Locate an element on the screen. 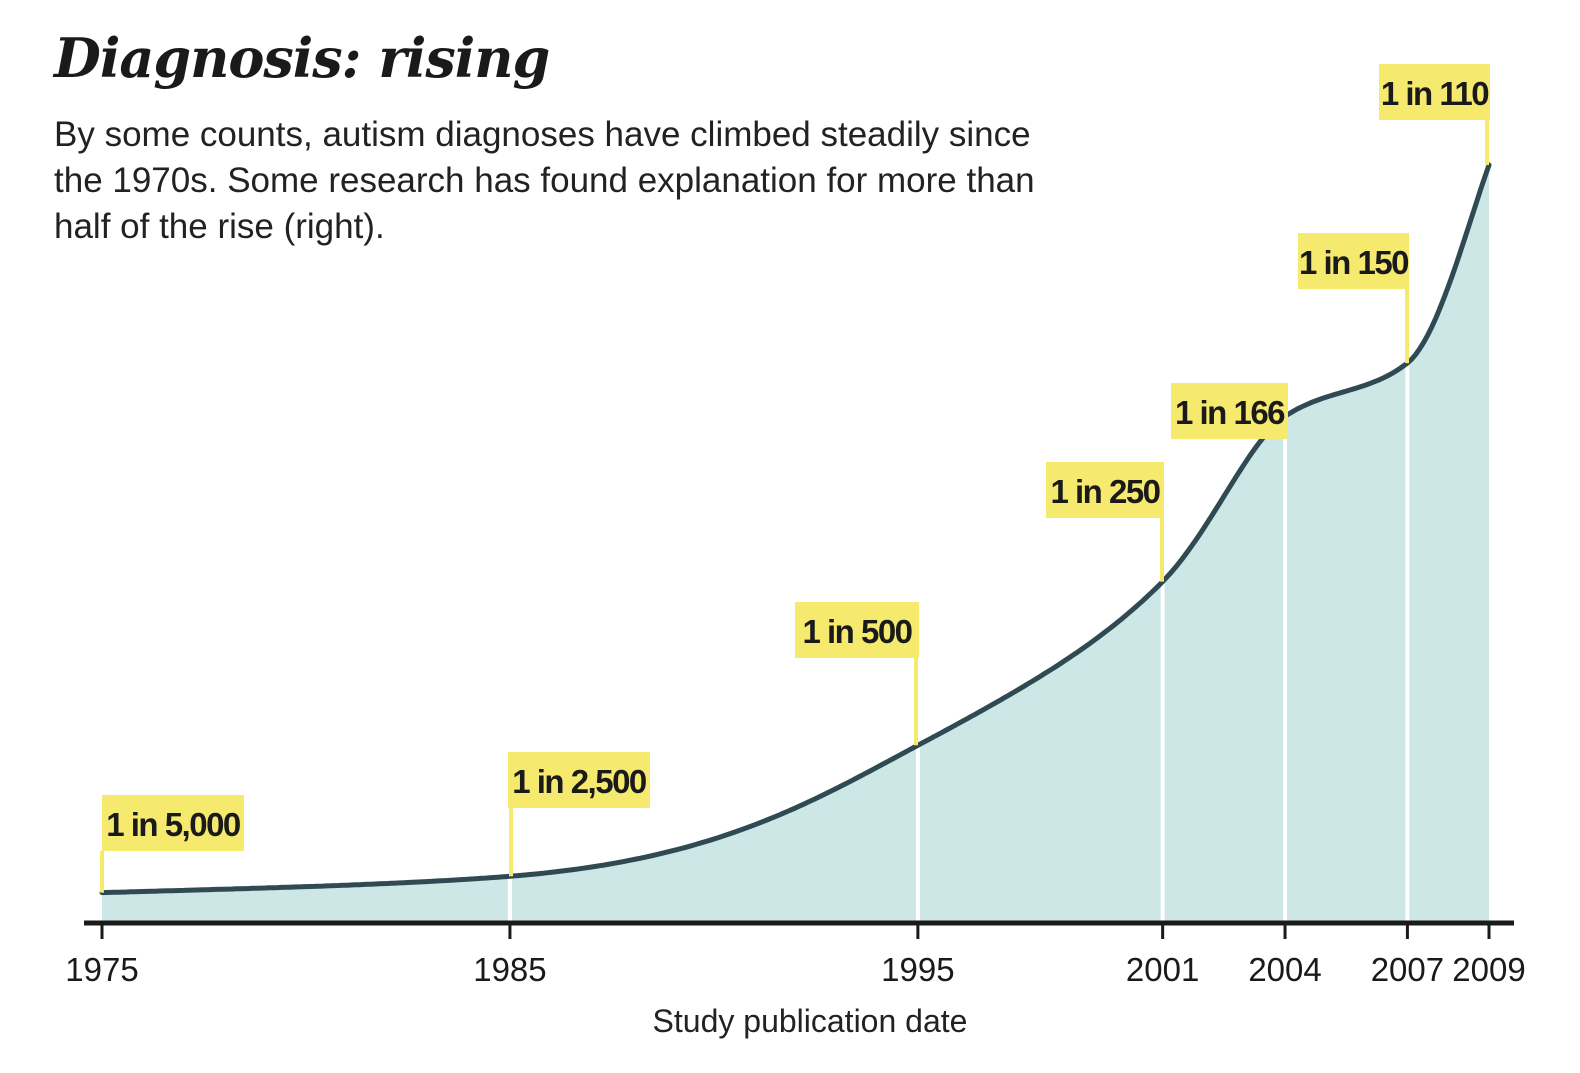  axis-layer: 1975 1985 1995 2001 2004 2007 2009 is located at coordinates (795, 954).